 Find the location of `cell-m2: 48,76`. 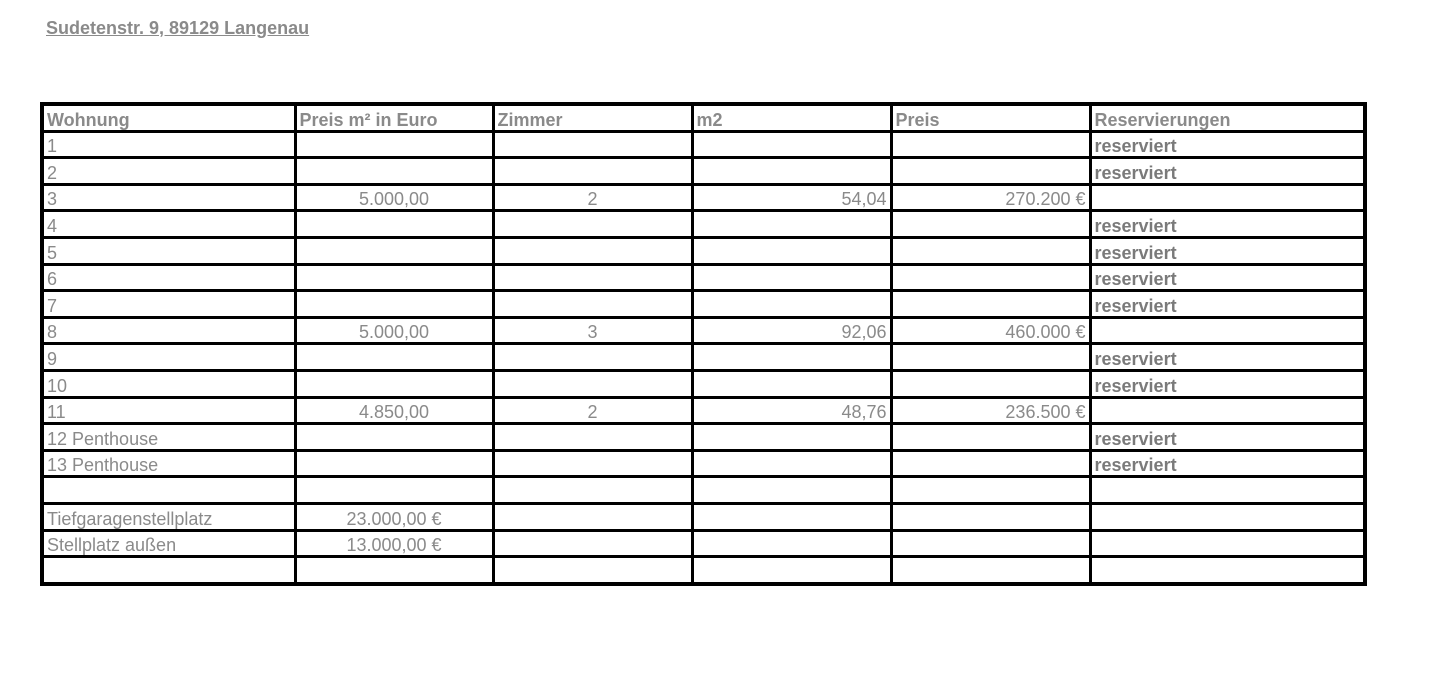

cell-m2: 48,76 is located at coordinates (791, 410).